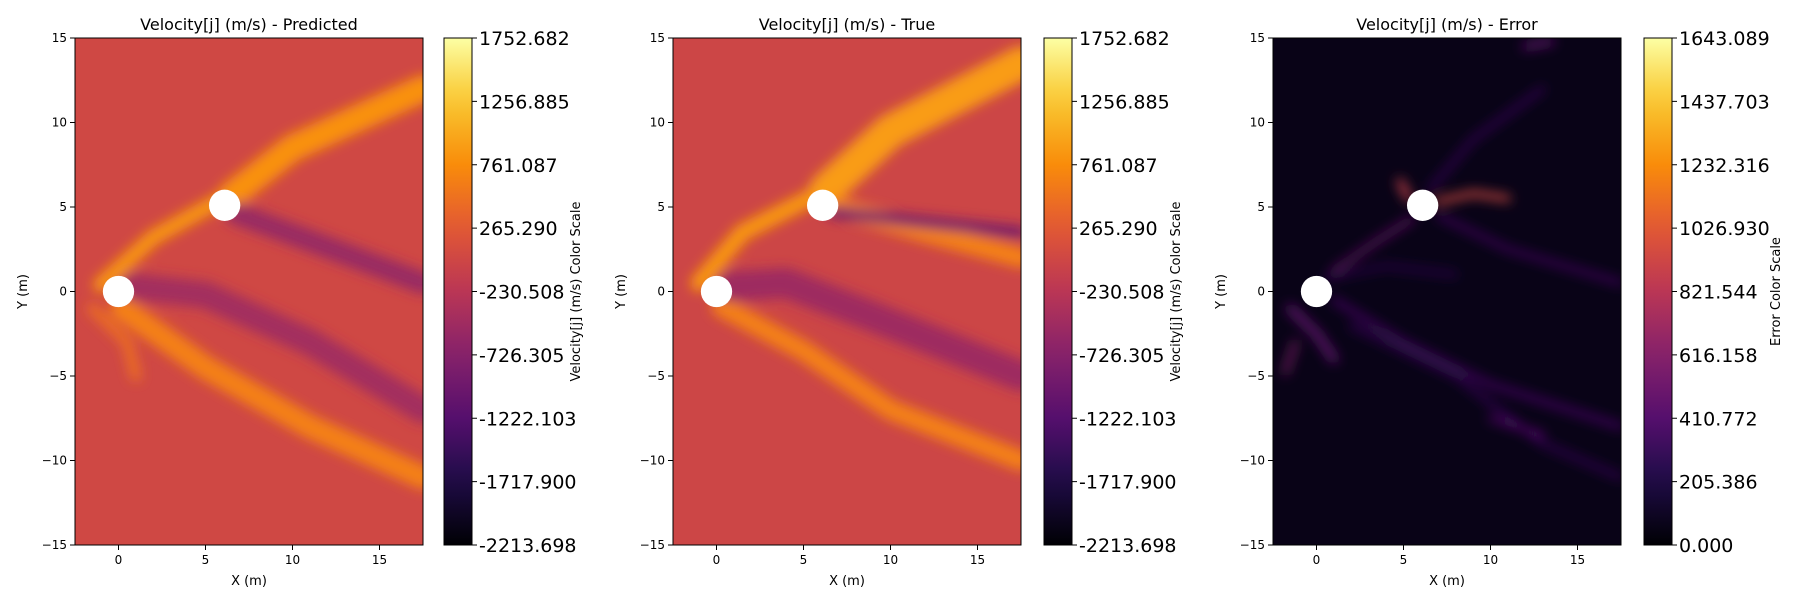 The image size is (1800, 600). What do you see at coordinates (1724, 166) in the screenshot?
I see `colorbar-tick-label: 1232.316` at bounding box center [1724, 166].